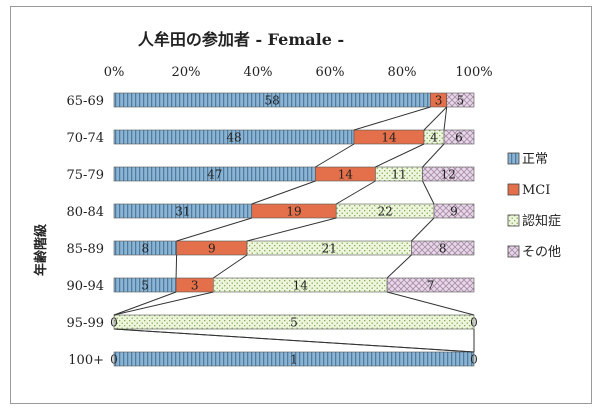  Describe the element at coordinates (214, 175) in the screenshot. I see `data-label: 47` at that location.